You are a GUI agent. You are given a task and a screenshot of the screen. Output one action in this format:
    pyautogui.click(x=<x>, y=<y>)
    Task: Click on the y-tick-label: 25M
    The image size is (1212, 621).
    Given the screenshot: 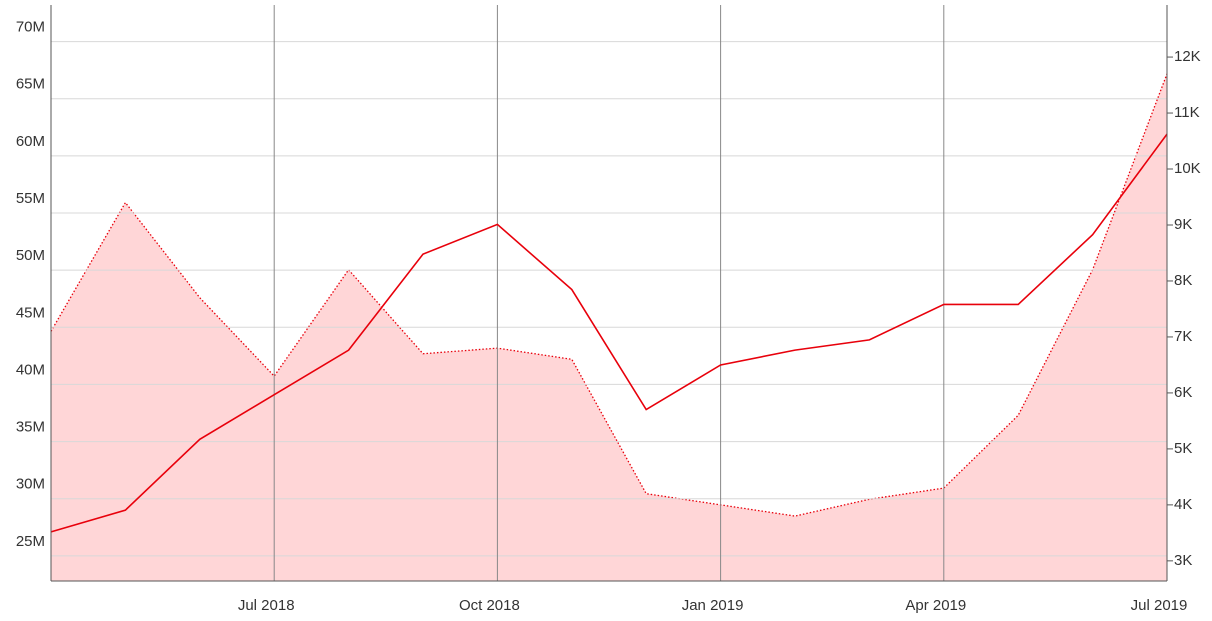 What is the action you would take?
    pyautogui.click(x=30, y=541)
    